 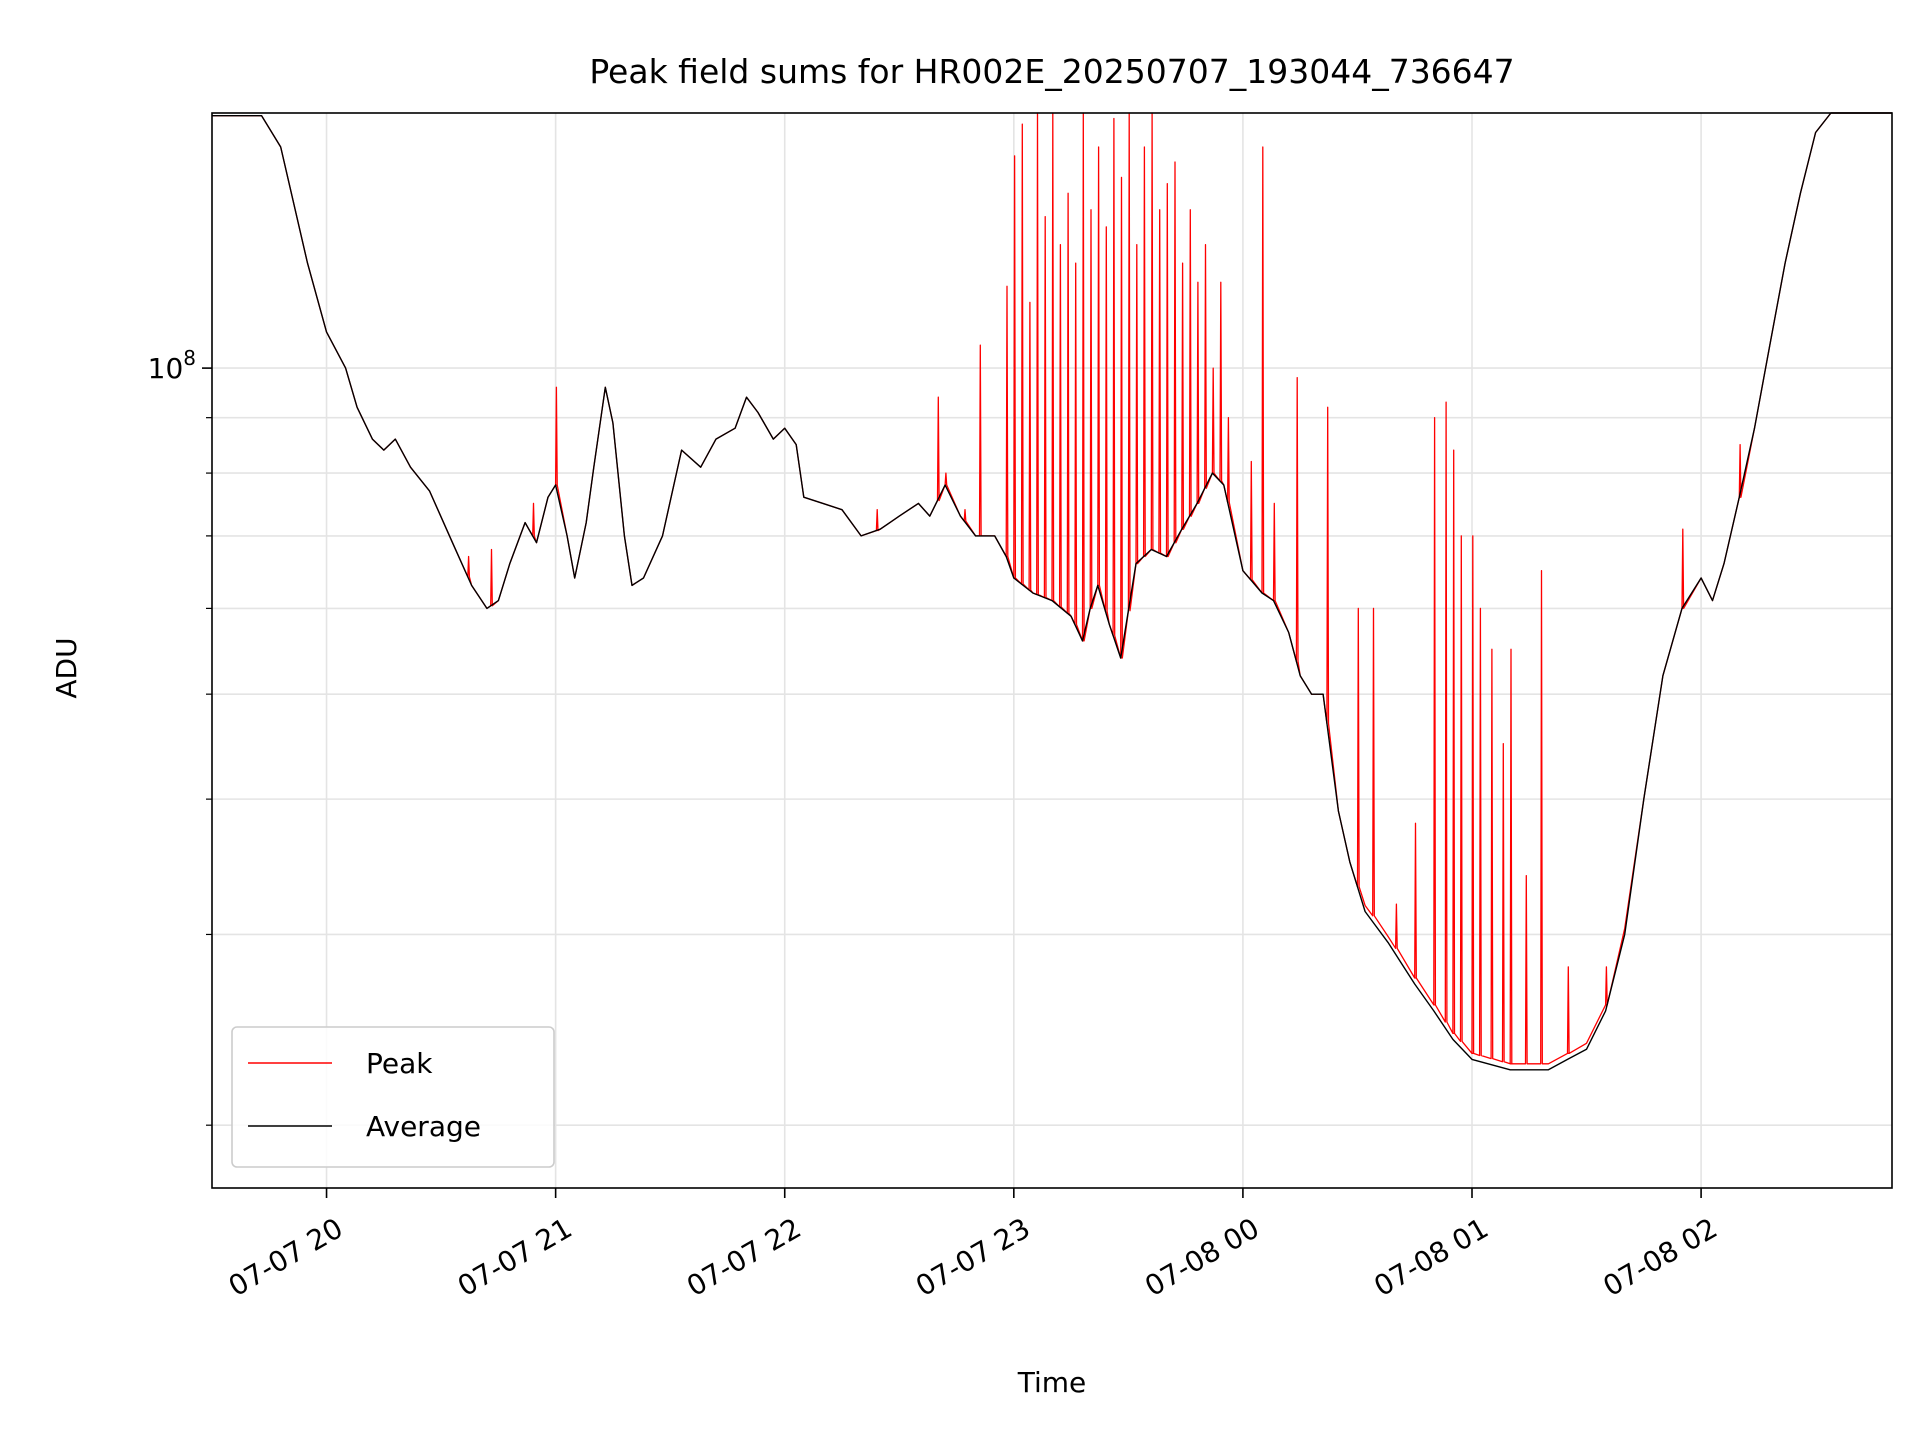 What do you see at coordinates (1052, 1382) in the screenshot?
I see `x-axis-label: Time` at bounding box center [1052, 1382].